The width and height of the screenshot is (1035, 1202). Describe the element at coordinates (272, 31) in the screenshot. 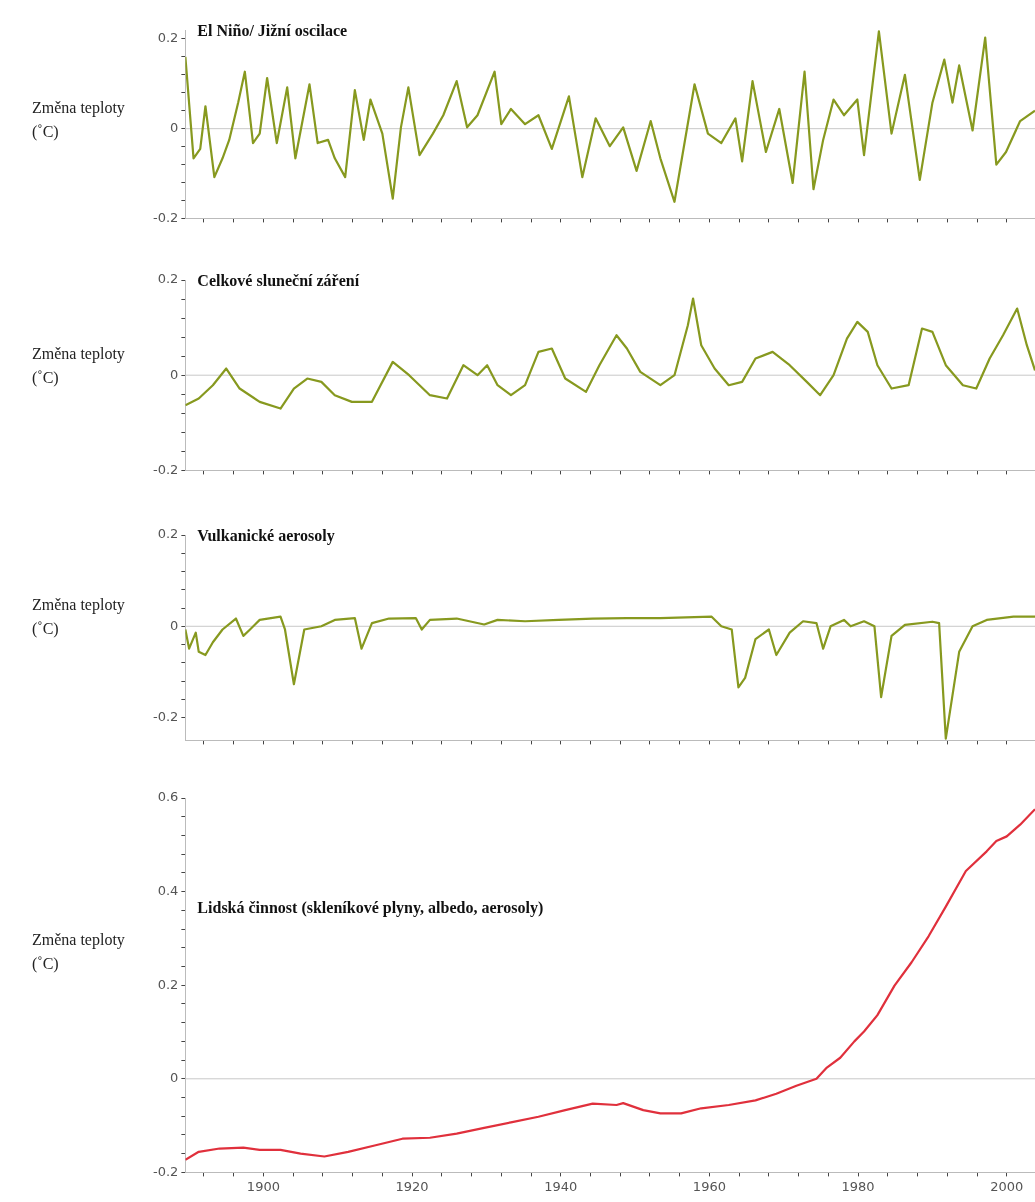

I see `chart-title: El Niño/ Jižní oscilace` at that location.